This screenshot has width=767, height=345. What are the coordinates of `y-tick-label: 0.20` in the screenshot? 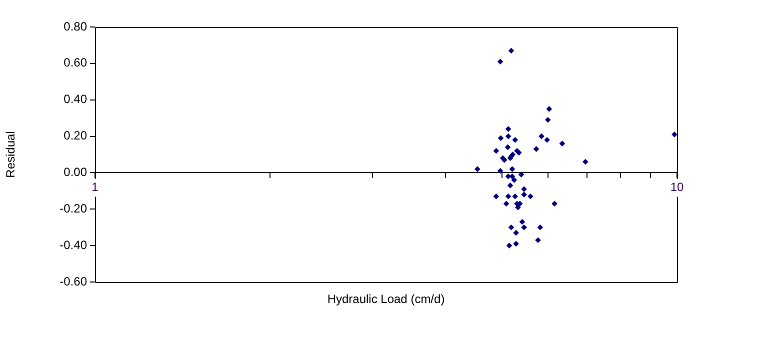 It's located at (76, 135).